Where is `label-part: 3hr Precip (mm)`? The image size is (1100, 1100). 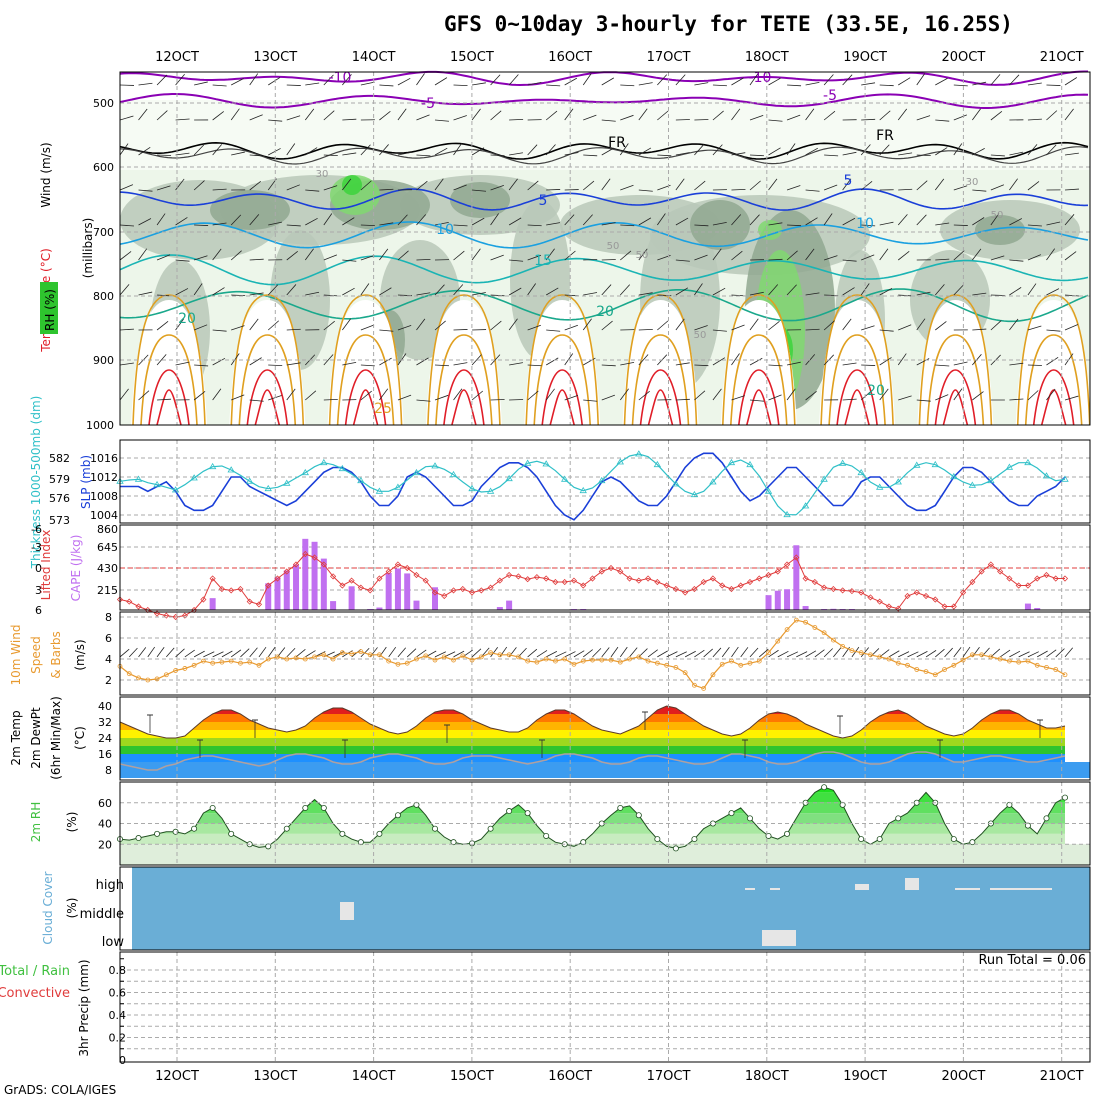
label-part: 3hr Precip (mm) is located at coordinates (84, 1007).